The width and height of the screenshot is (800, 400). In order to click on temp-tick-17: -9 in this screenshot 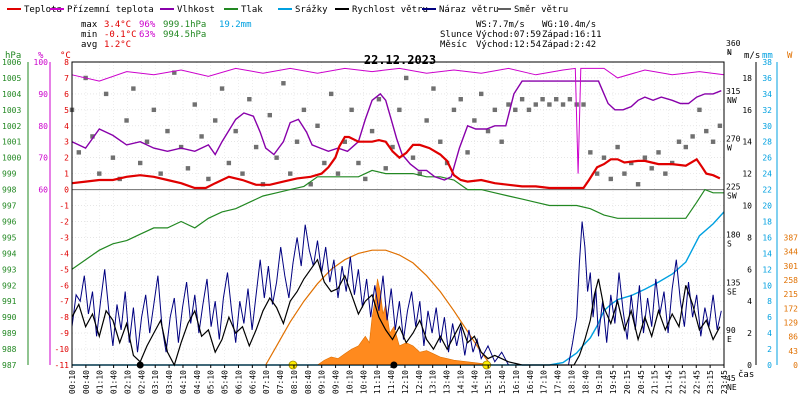, I will do `click(64, 333)`.